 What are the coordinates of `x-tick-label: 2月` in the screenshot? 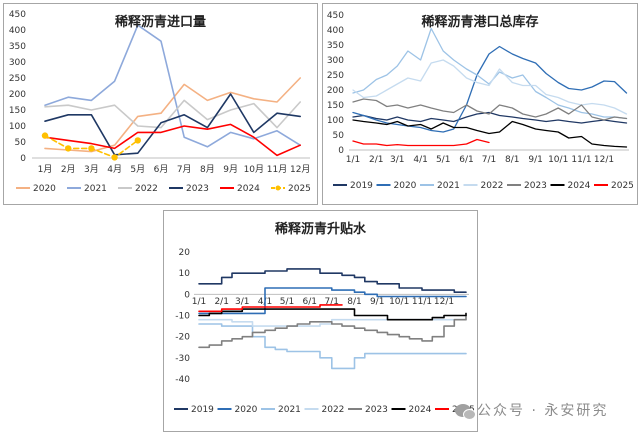 It's located at (68, 169).